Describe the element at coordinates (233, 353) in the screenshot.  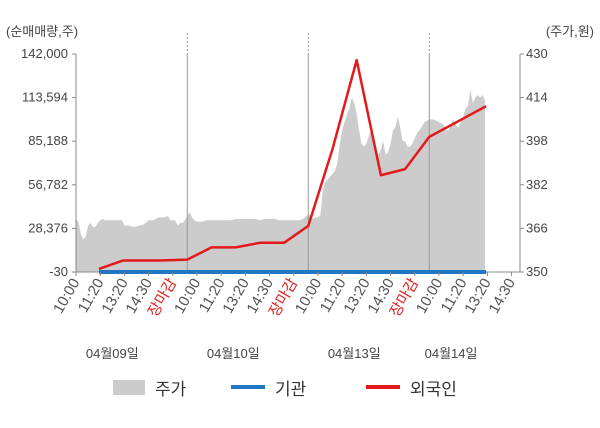
I see `date-label: 04월10일` at that location.